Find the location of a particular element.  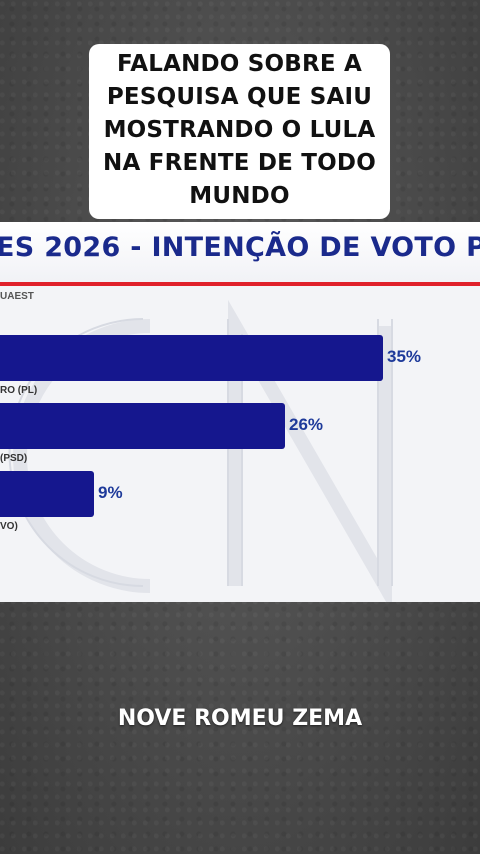

bar-candidate-label: VO) is located at coordinates (9, 526).